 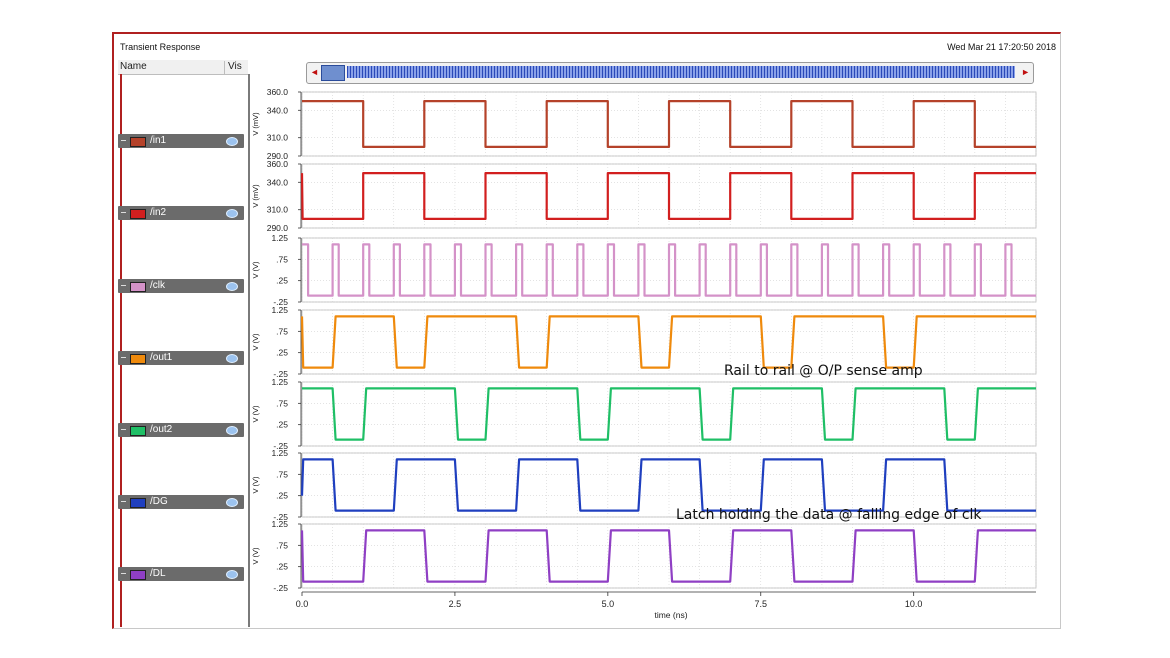 I want to click on panel-DG: 1.25 .75 .25 -.25 V (V), so click(x=644, y=485).